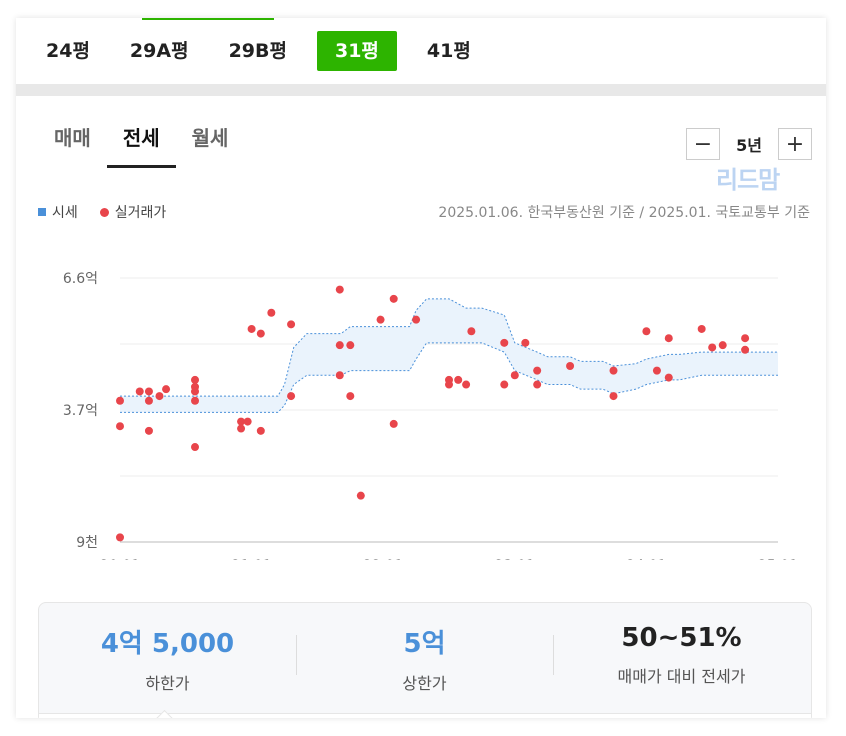 Image resolution: width=846 pixels, height=736 pixels. I want to click on tab-29a-pyeong: 29A평, so click(159, 51).